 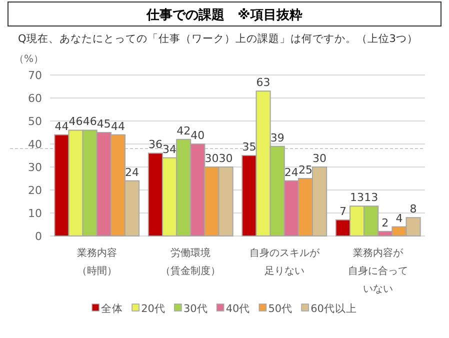 What do you see at coordinates (35, 144) in the screenshot?
I see `y-tick-label: 40` at bounding box center [35, 144].